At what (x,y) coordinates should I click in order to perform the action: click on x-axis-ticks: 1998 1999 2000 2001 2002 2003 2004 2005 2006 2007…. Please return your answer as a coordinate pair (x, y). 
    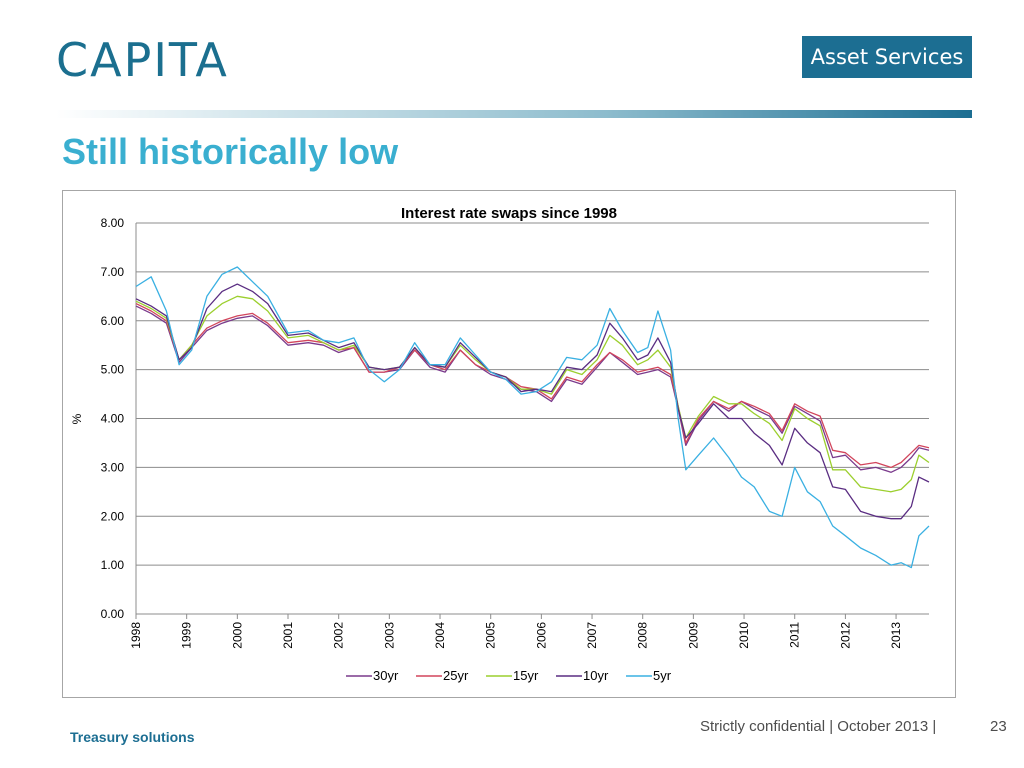
    Looking at the image, I should click on (516, 631).